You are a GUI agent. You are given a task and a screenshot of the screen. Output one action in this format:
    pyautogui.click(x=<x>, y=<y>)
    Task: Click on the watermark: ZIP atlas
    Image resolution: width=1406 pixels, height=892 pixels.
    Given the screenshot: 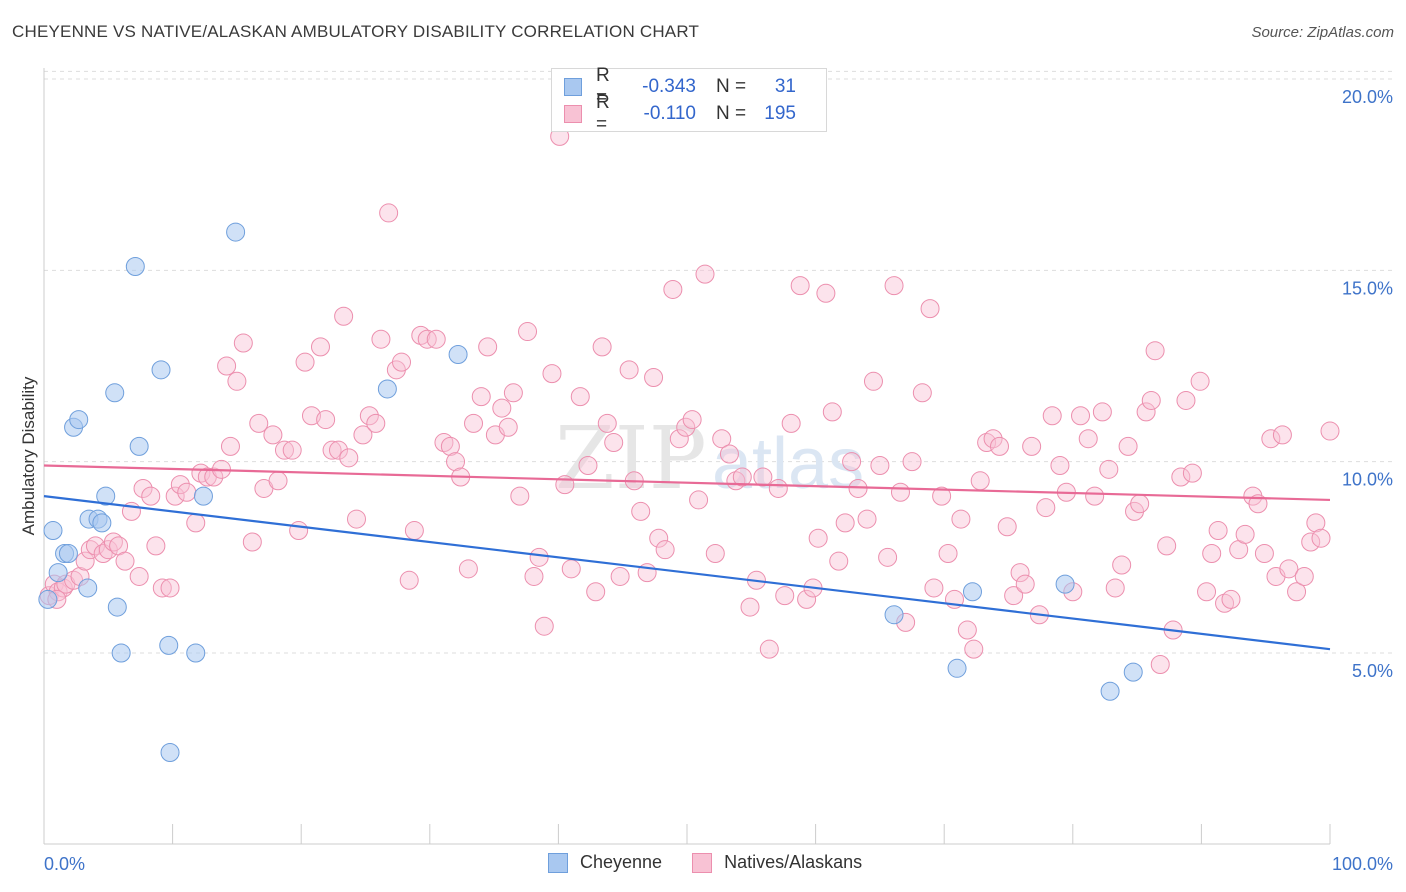 What is the action you would take?
    pyautogui.click(x=709, y=459)
    